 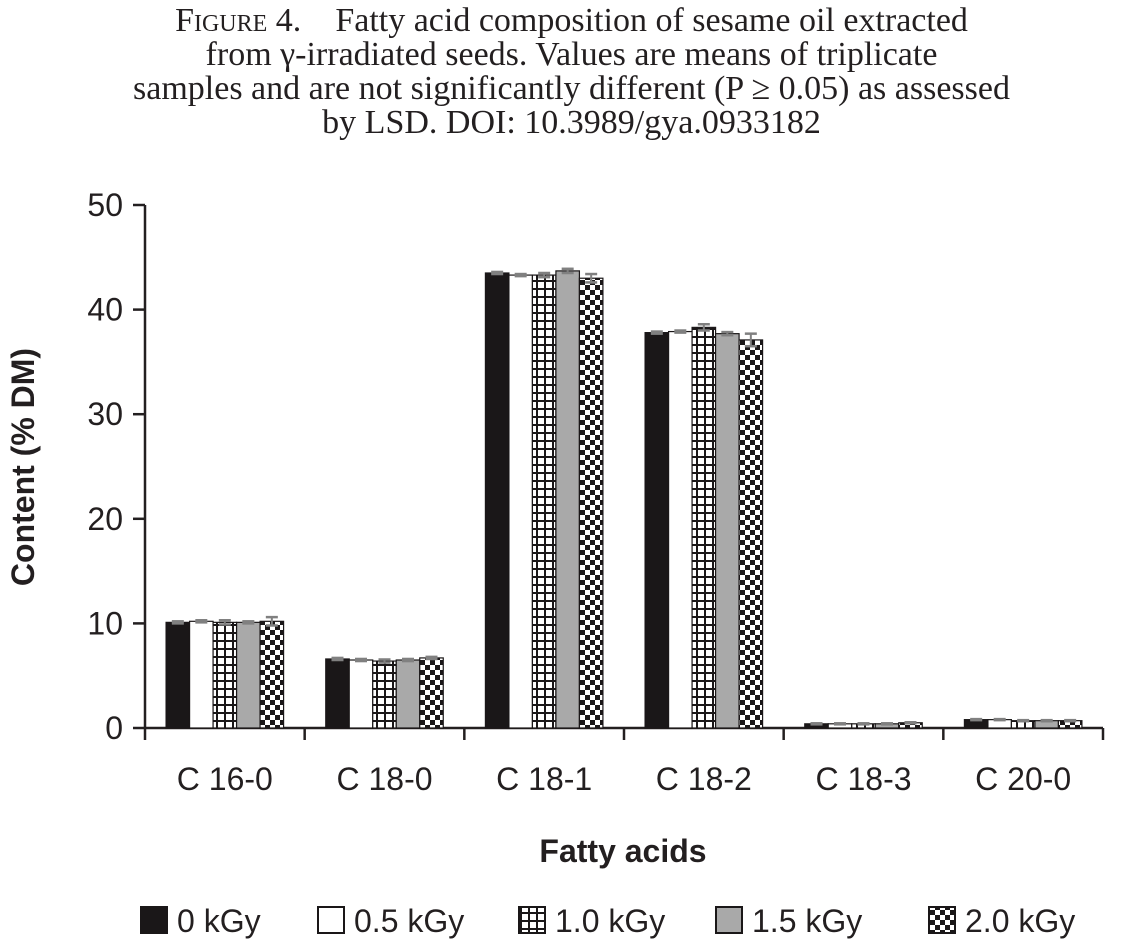 I want to click on y-tick-label: 30, so click(x=105, y=414).